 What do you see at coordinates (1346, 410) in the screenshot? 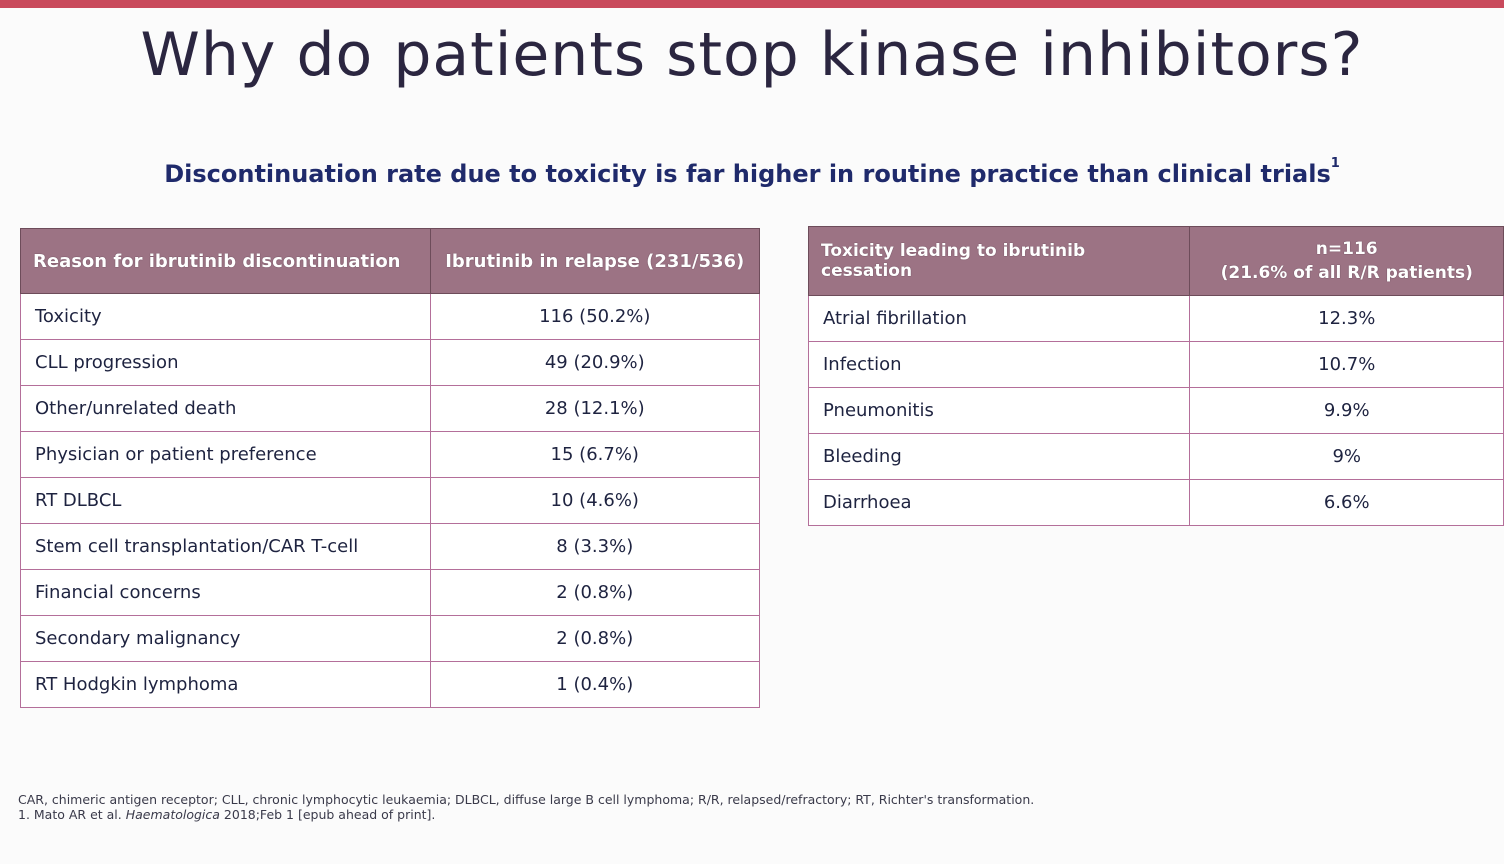
I see `percent-cell: 9.9%` at bounding box center [1346, 410].